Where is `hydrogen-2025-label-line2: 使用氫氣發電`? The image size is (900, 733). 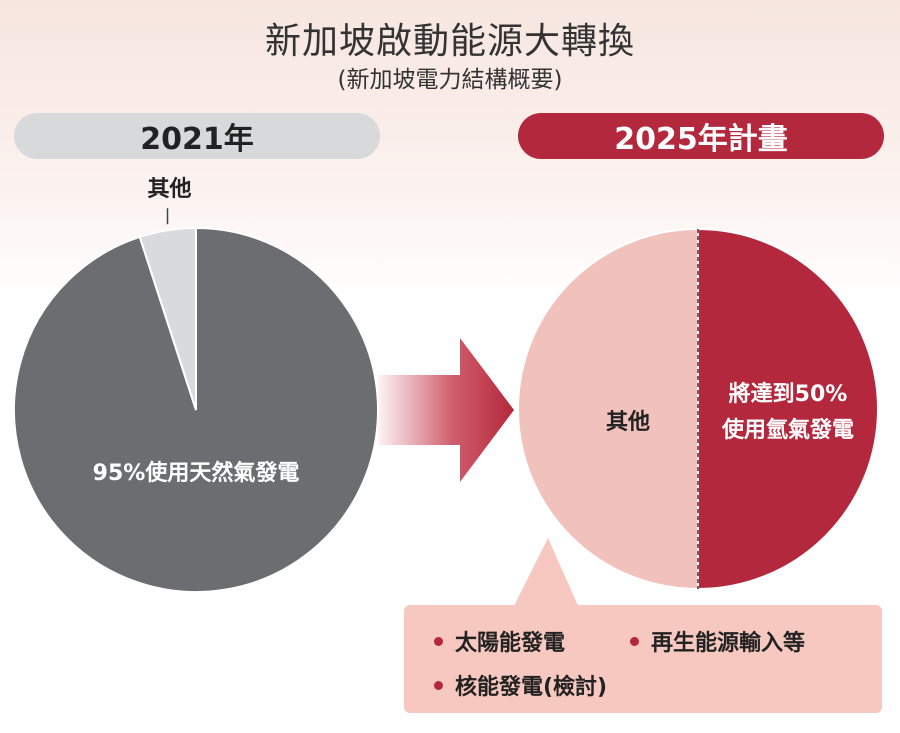
hydrogen-2025-label-line2: 使用氫氣發電 is located at coordinates (787, 430).